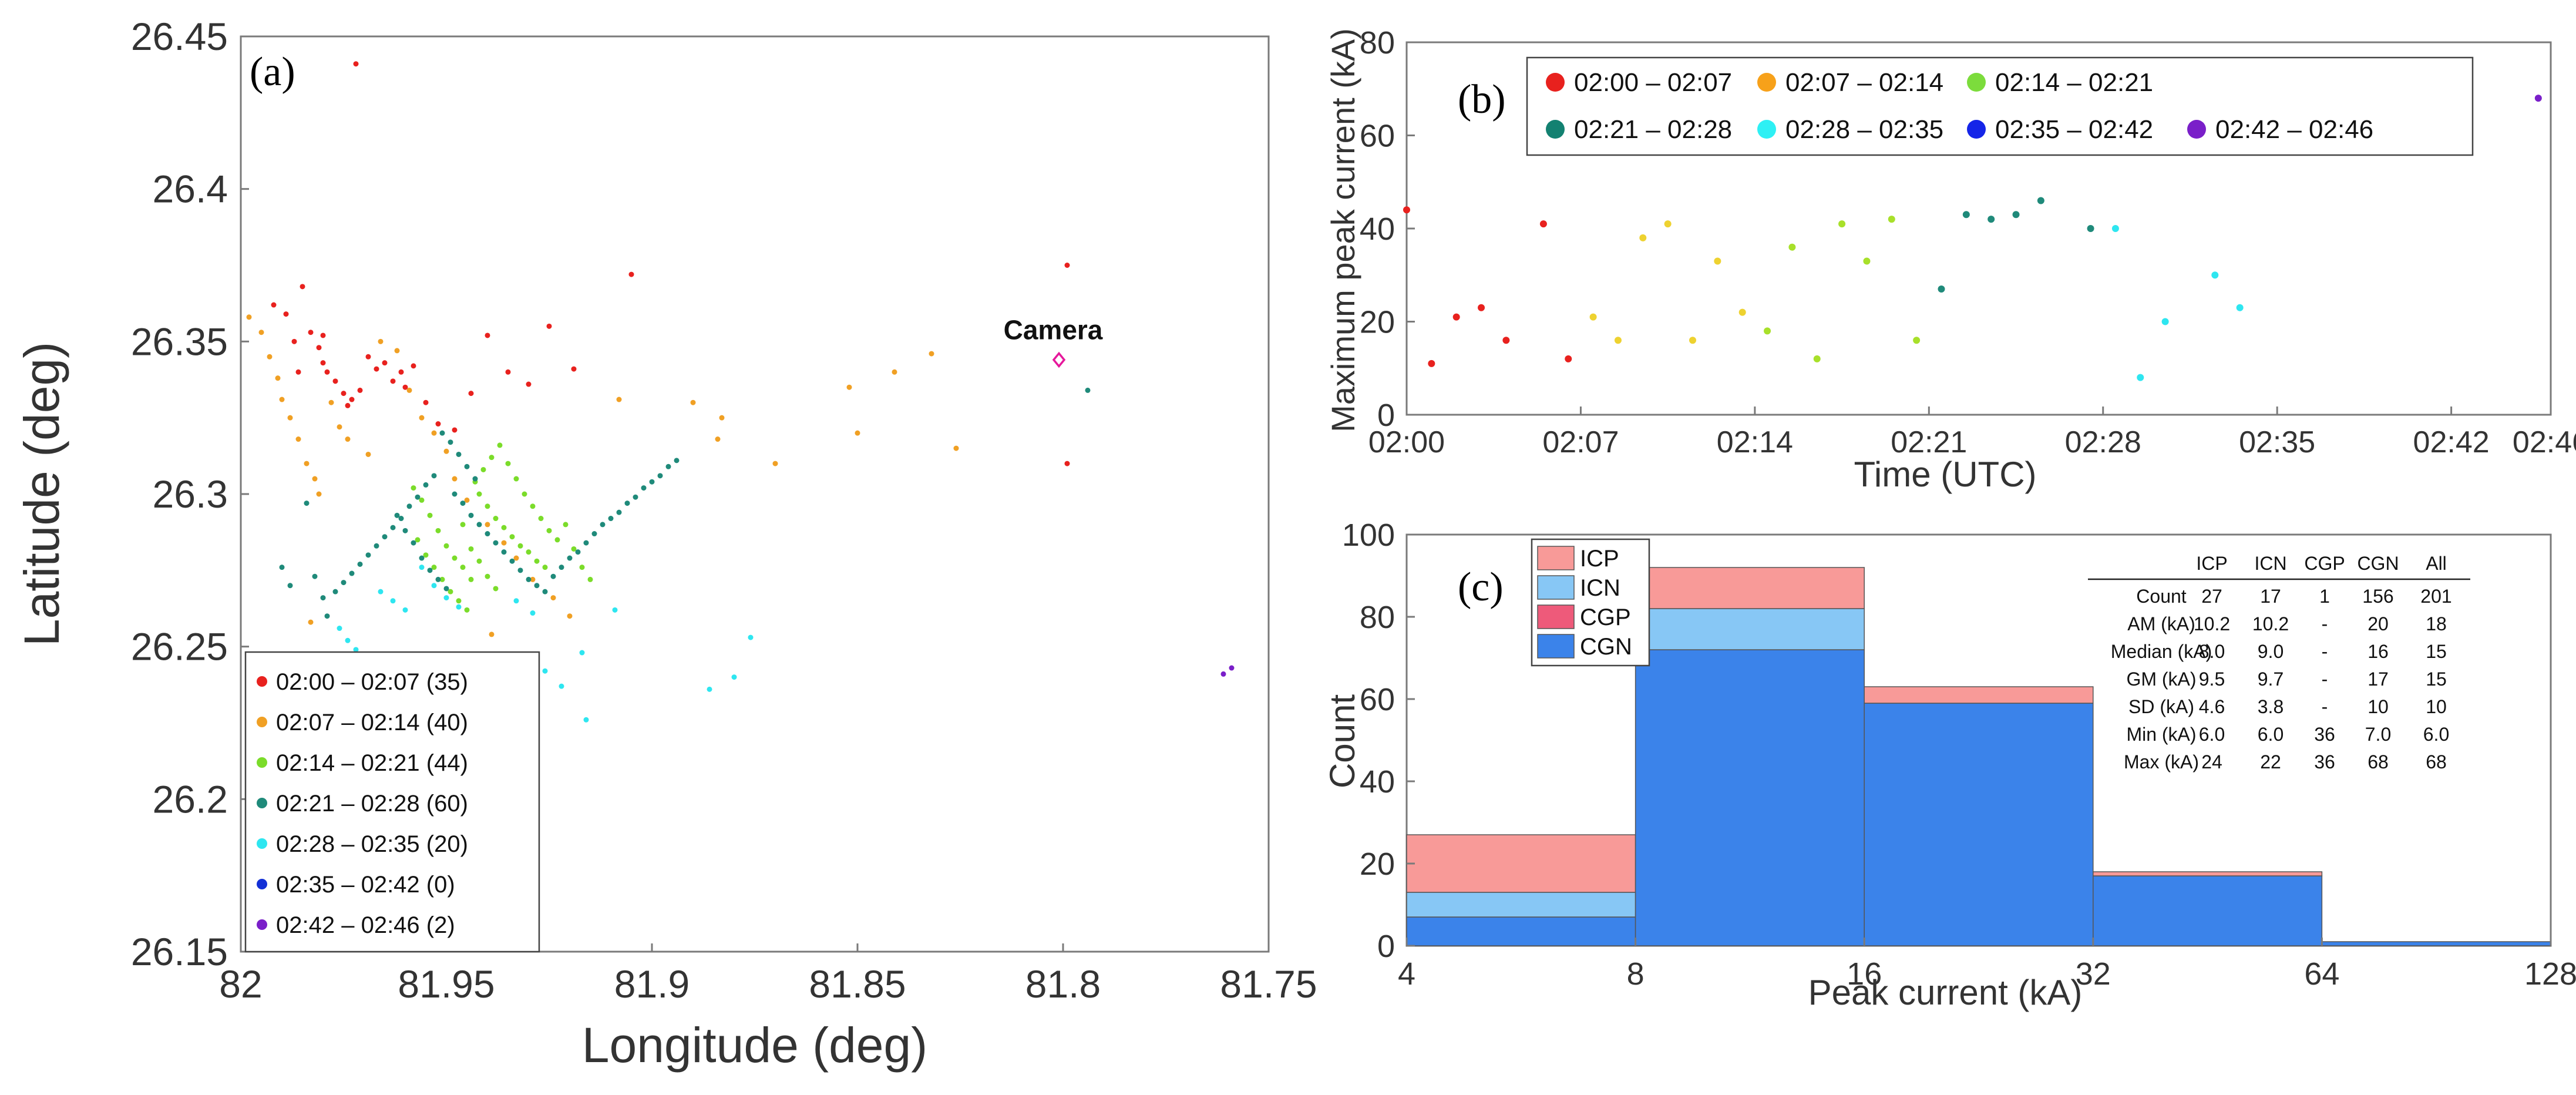 The width and height of the screenshot is (2576, 1095). What do you see at coordinates (240, 984) in the screenshot?
I see `plot-a-x-tick-label: 82` at bounding box center [240, 984].